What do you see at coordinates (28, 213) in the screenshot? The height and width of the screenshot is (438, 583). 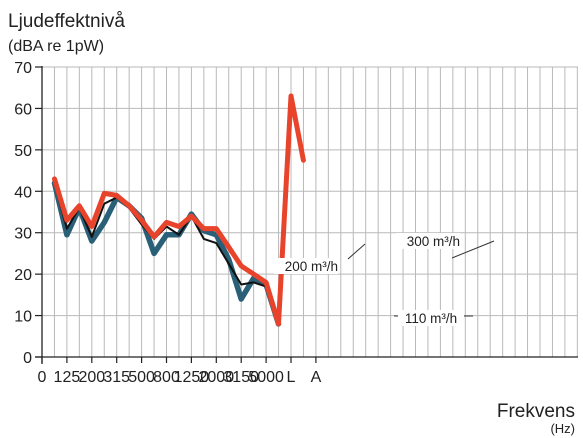 I see `y-axis: 0 10 20 30 40 50 60 70` at bounding box center [28, 213].